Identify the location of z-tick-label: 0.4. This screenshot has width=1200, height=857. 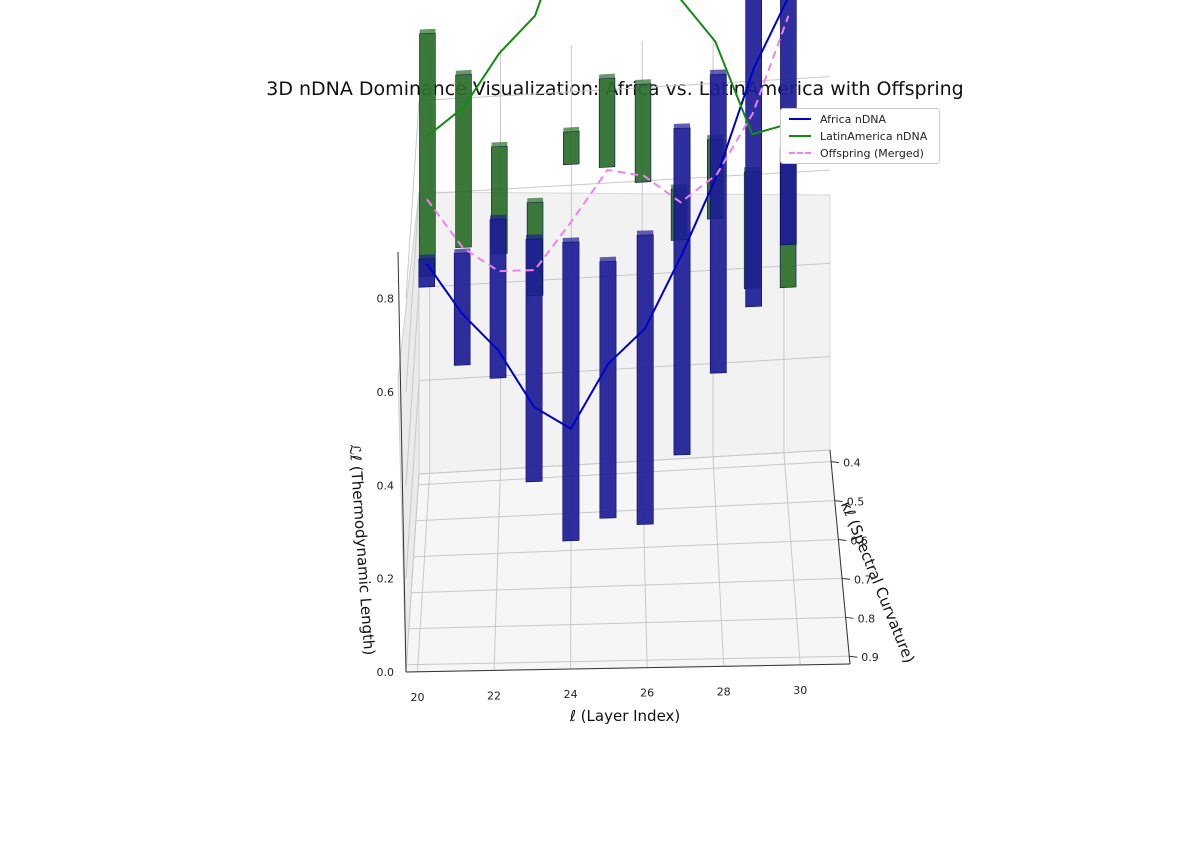
(386, 485).